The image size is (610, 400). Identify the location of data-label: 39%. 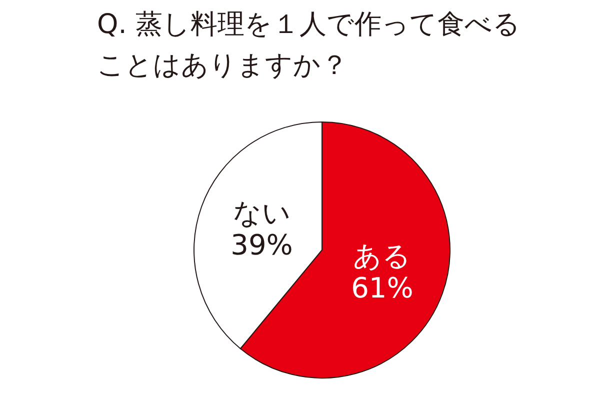
(261, 244).